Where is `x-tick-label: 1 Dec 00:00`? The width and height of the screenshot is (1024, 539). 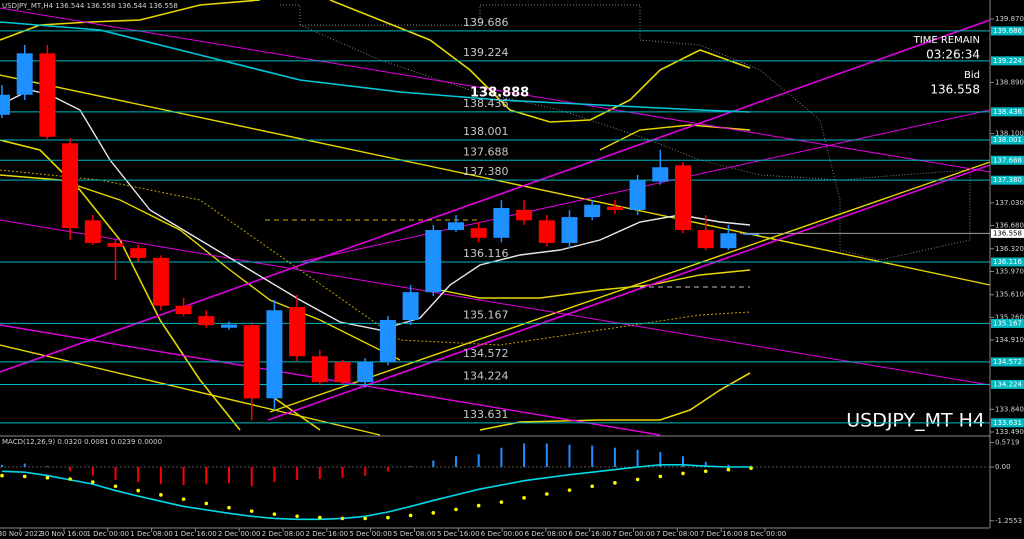 x-tick-label: 1 Dec 00:00 is located at coordinates (107, 534).